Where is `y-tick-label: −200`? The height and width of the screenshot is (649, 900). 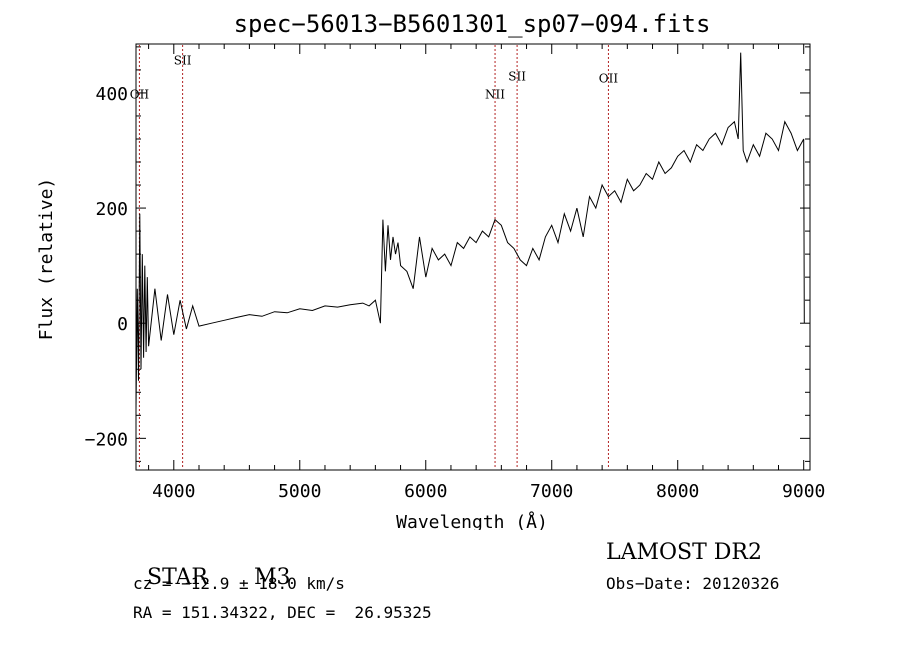
y-tick-label: −200 is located at coordinates (106, 439).